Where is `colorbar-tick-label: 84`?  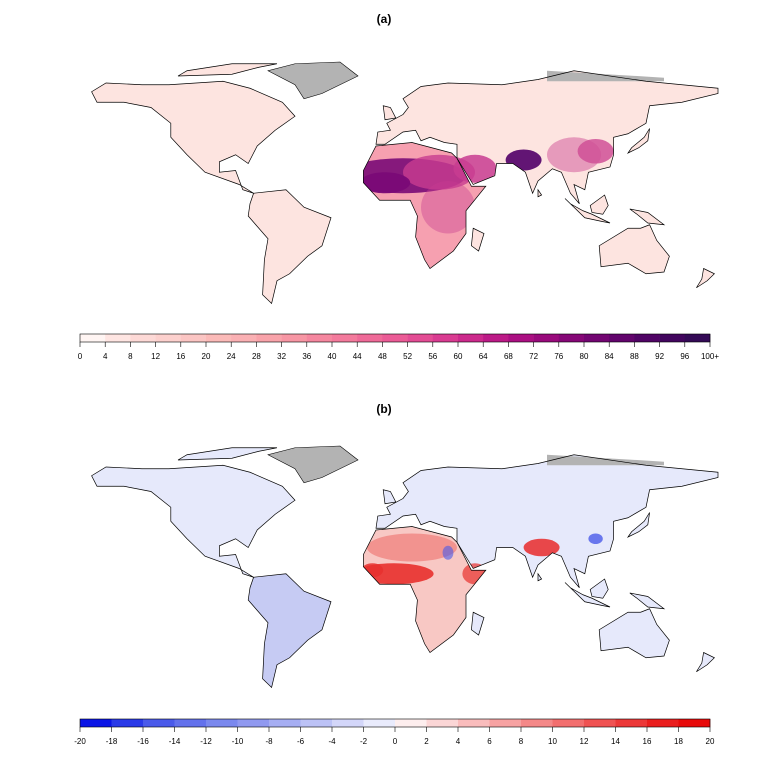
colorbar-tick-label: 84 is located at coordinates (609, 356).